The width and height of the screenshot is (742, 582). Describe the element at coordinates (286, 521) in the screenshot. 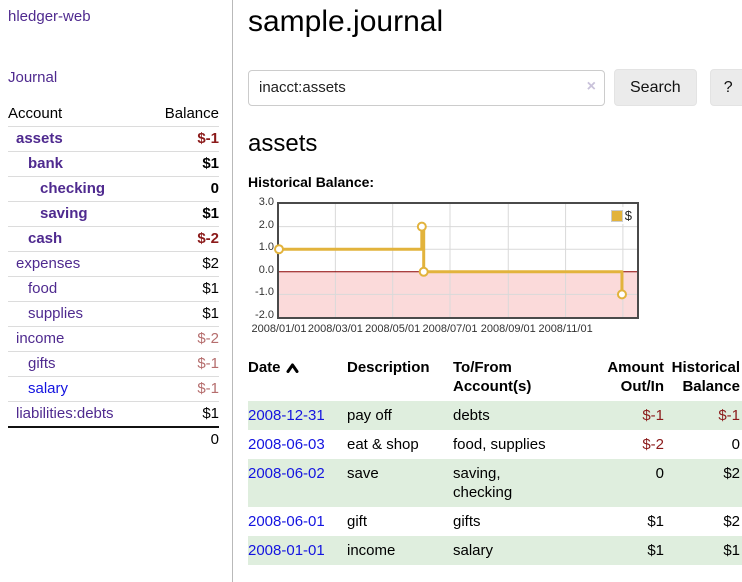

I see `transaction-date-link: 2008-06-01` at that location.